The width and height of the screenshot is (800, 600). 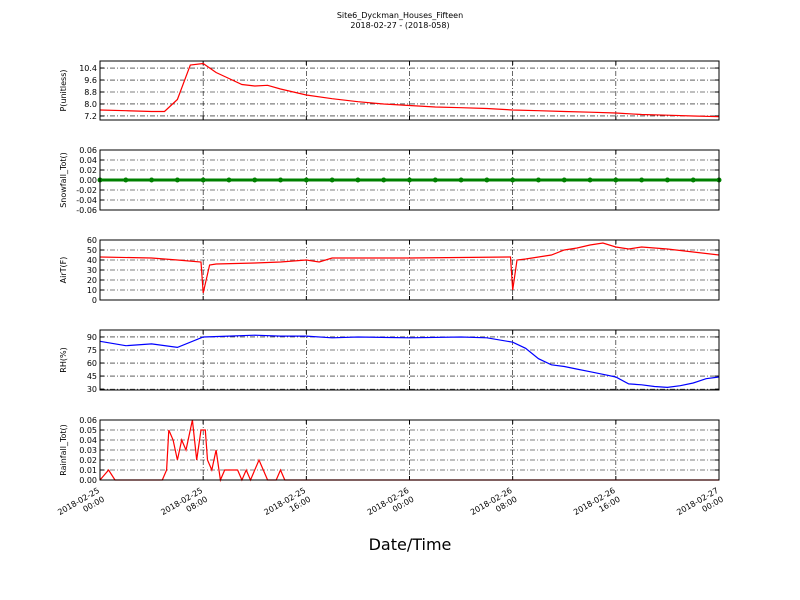 What do you see at coordinates (92, 350) in the screenshot?
I see `y-tick-label: 75` at bounding box center [92, 350].